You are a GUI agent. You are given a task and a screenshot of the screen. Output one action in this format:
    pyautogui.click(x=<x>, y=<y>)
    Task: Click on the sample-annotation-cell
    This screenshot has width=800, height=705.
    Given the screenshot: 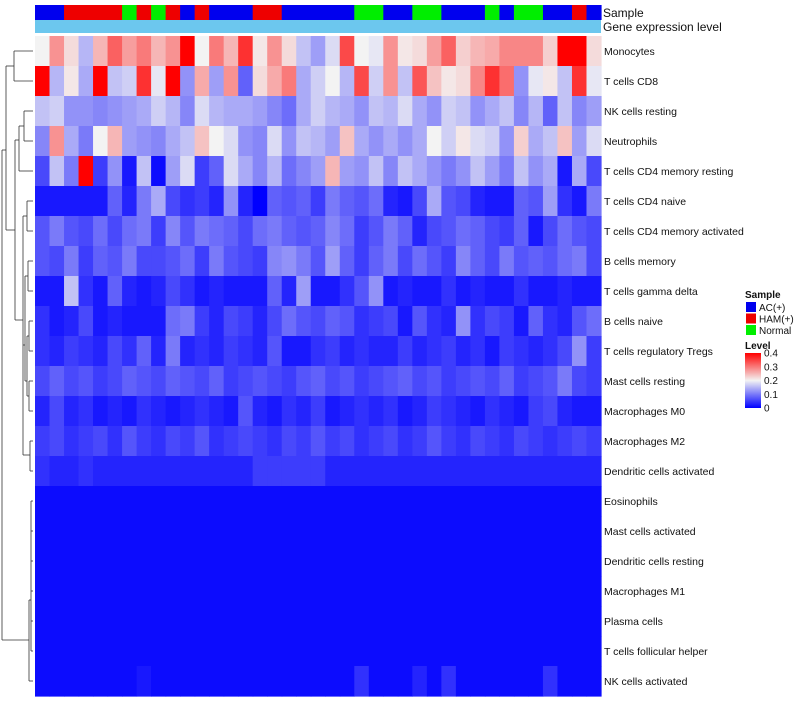 What is the action you would take?
    pyautogui.click(x=463, y=12)
    